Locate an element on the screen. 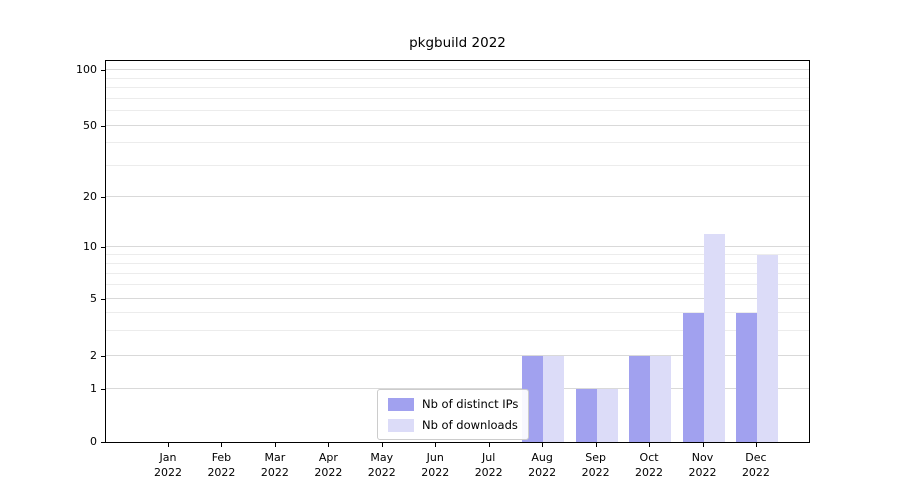 The image size is (900, 500). y-tick-label: 0 is located at coordinates (93, 441).